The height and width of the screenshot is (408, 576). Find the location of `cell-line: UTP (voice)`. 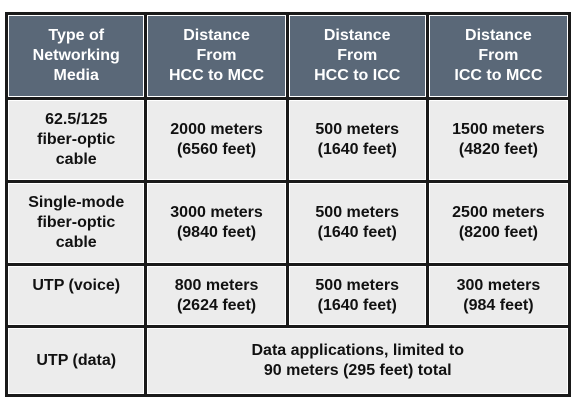

cell-line: UTP (voice) is located at coordinates (76, 285).